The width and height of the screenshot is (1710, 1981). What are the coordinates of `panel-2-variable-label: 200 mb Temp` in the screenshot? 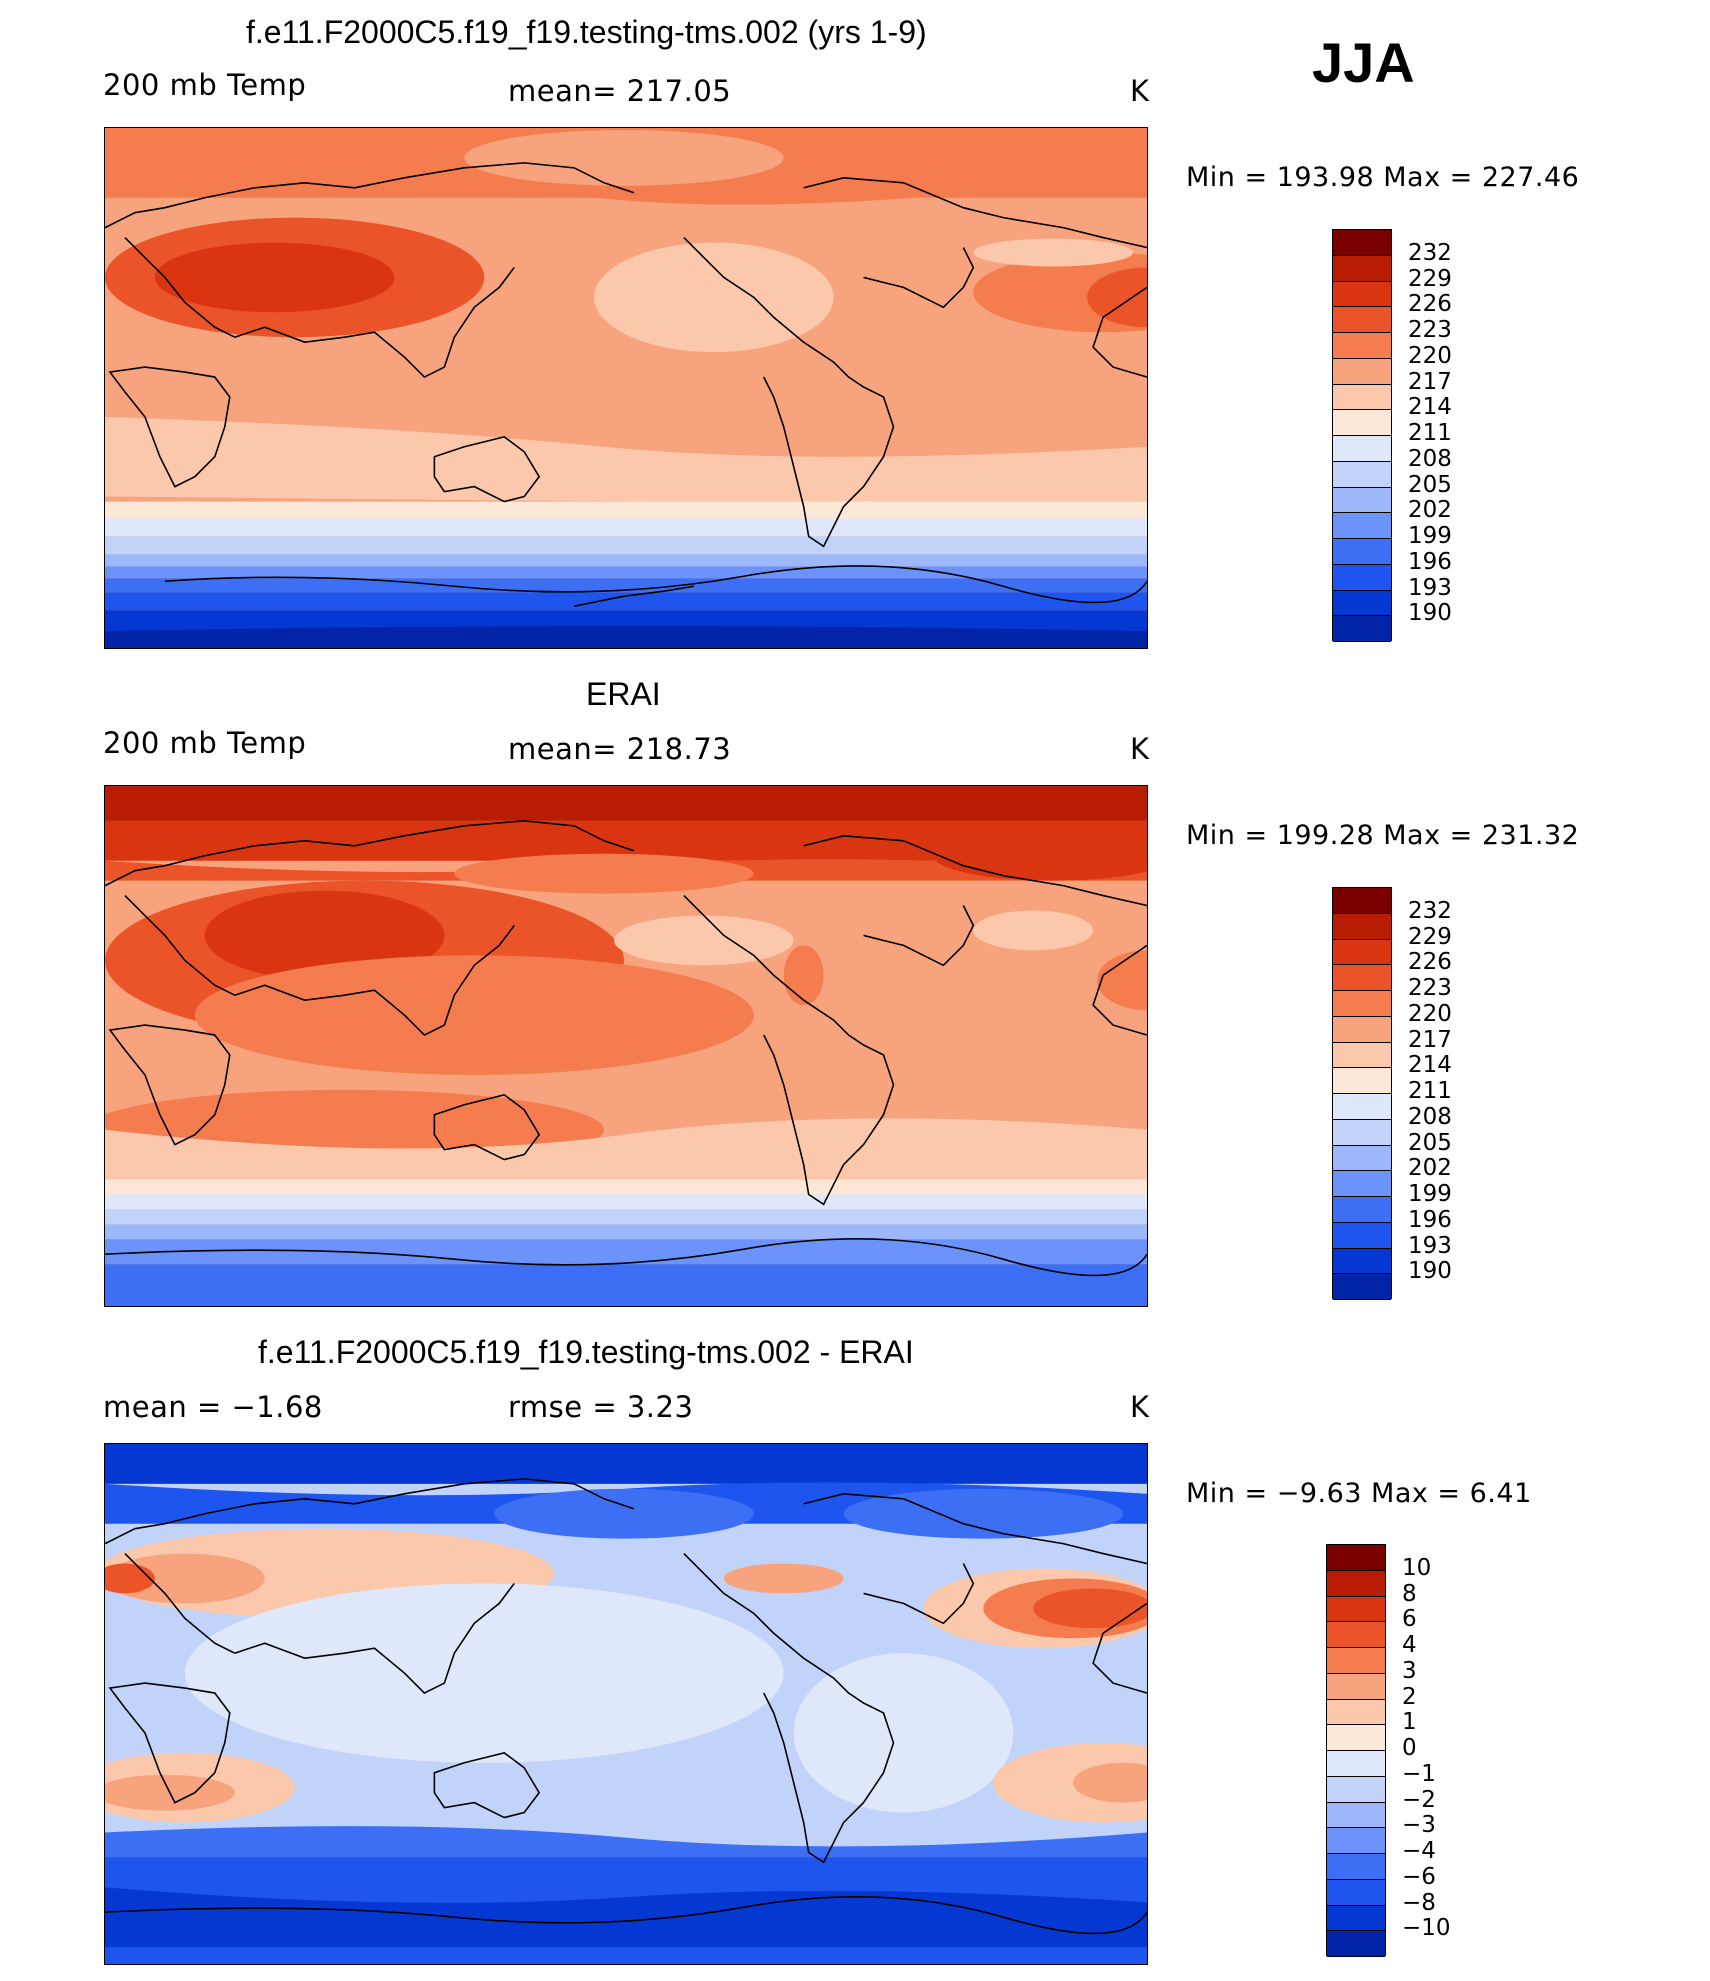 It's located at (205, 743).